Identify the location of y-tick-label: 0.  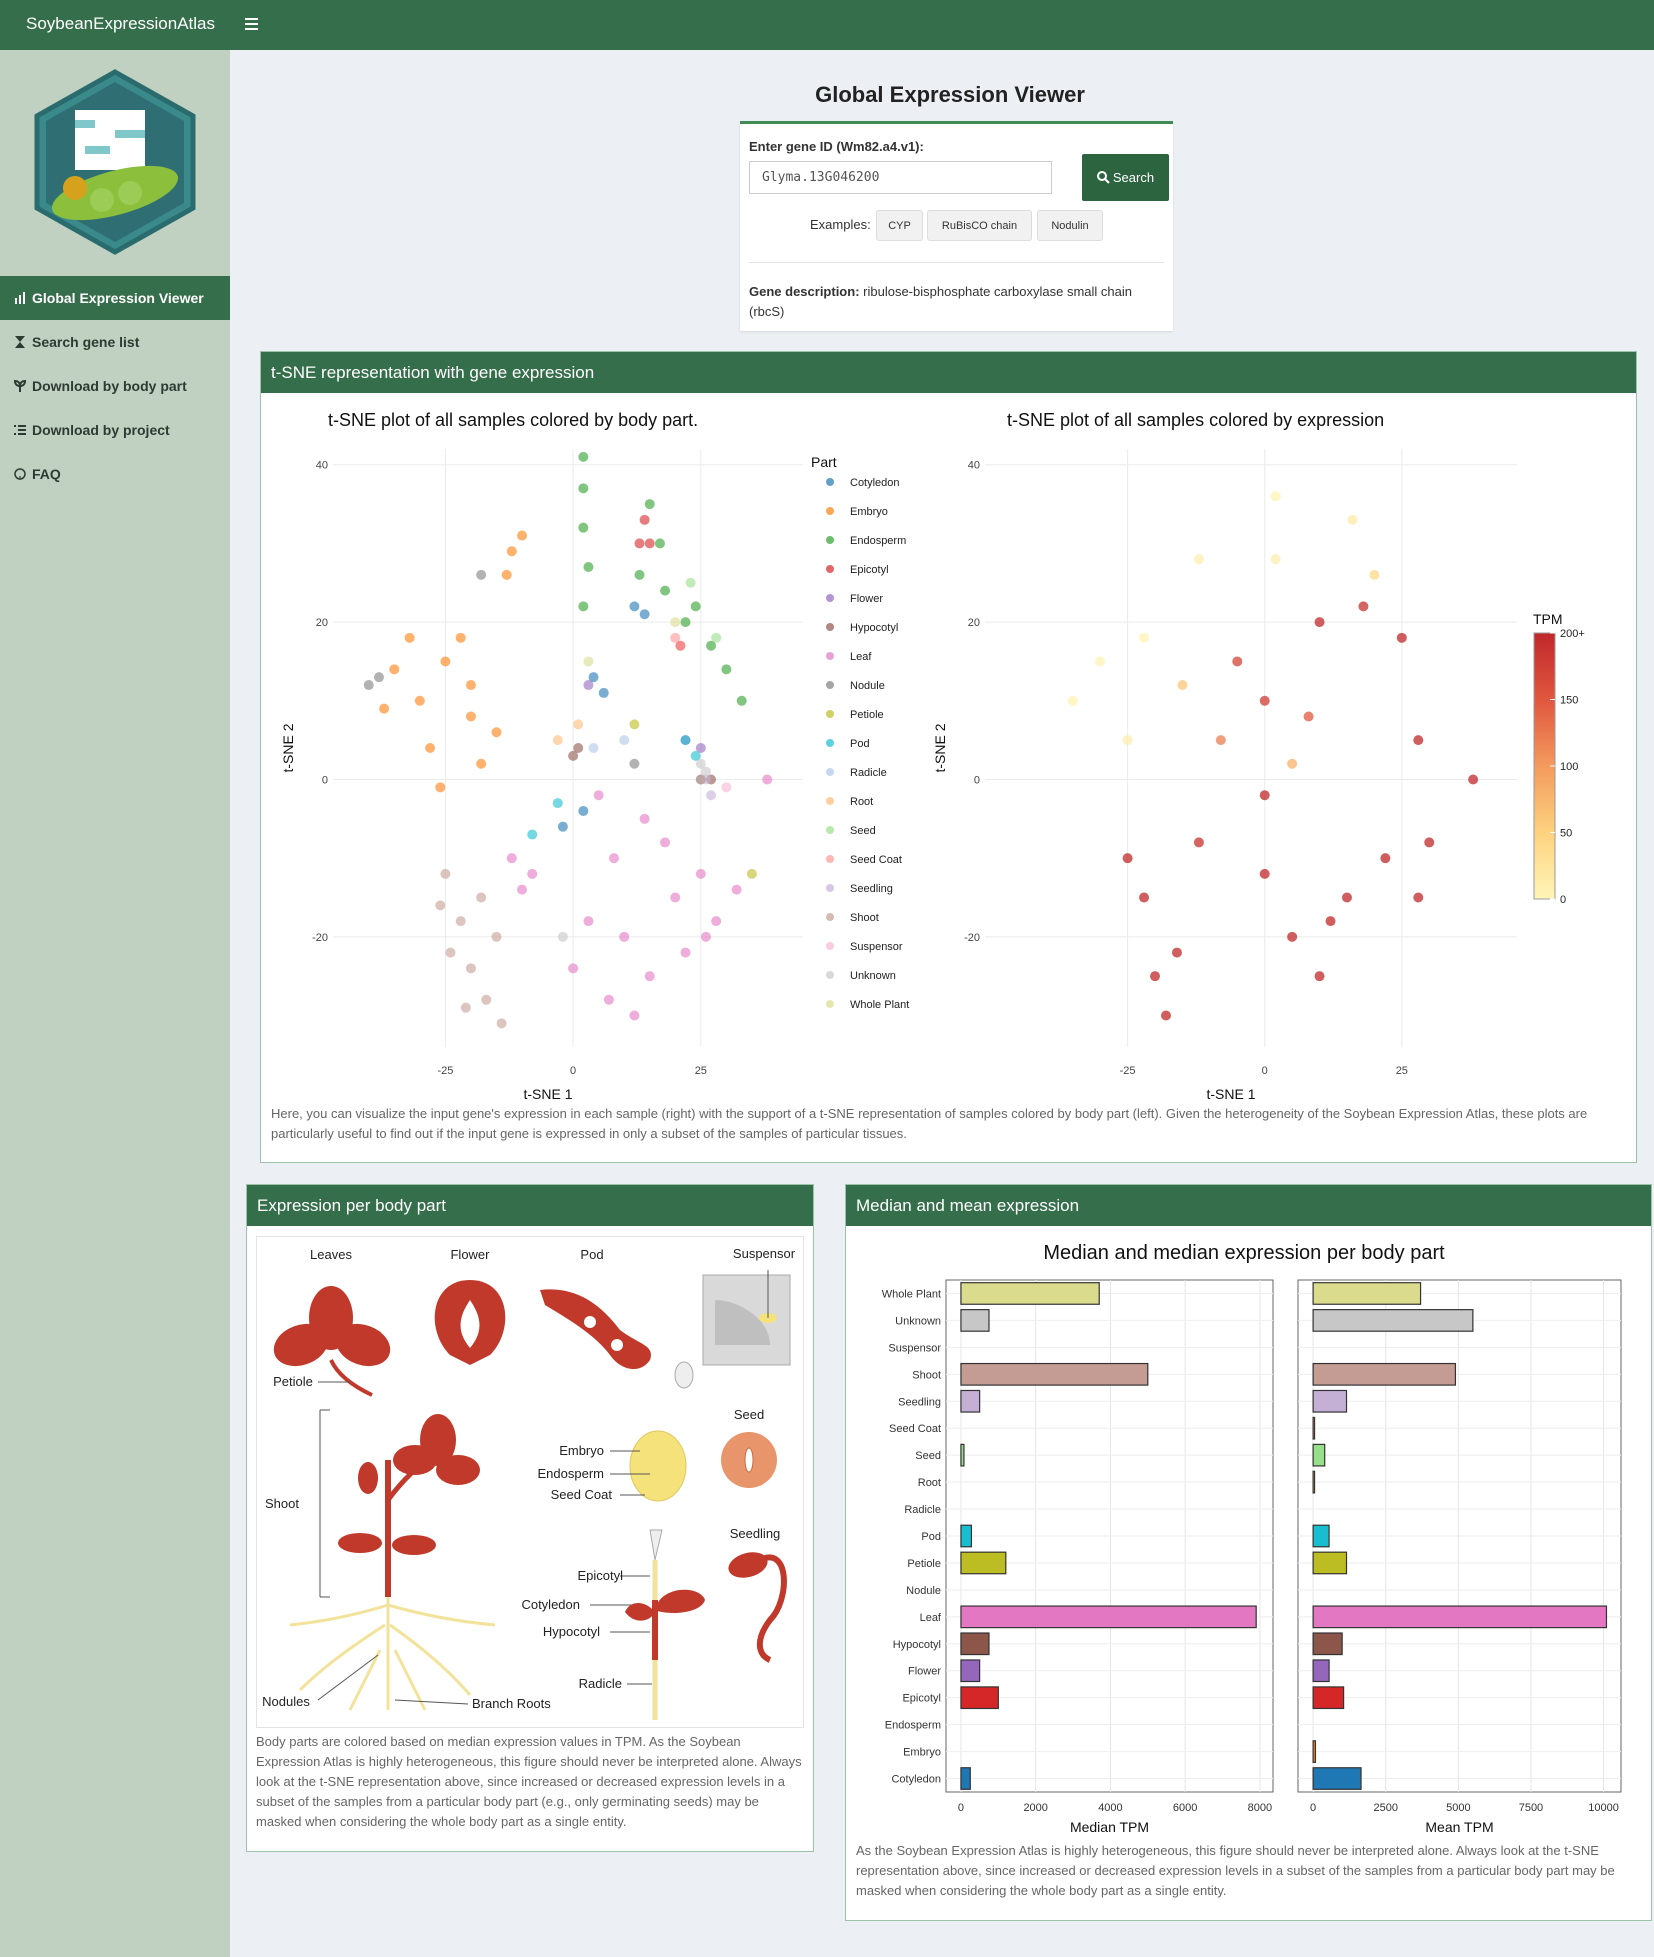
(977, 780).